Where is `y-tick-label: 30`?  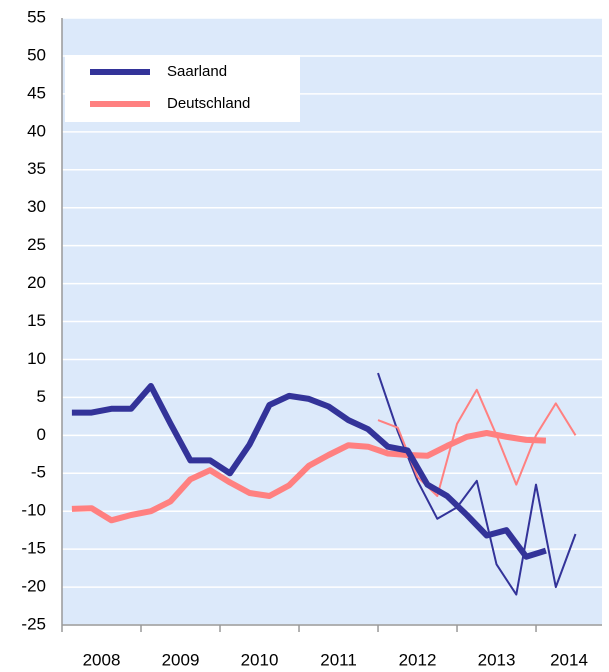 y-tick-label: 30 is located at coordinates (36, 206).